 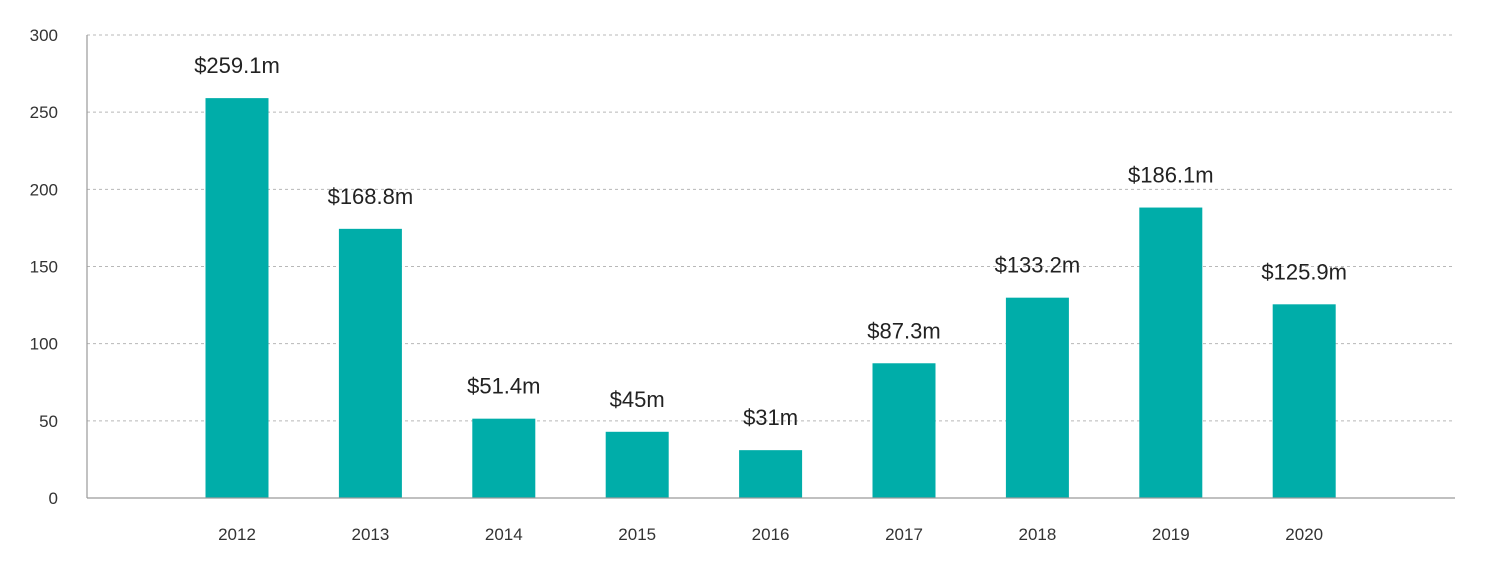 What do you see at coordinates (903, 330) in the screenshot?
I see `data-label: $87.3m` at bounding box center [903, 330].